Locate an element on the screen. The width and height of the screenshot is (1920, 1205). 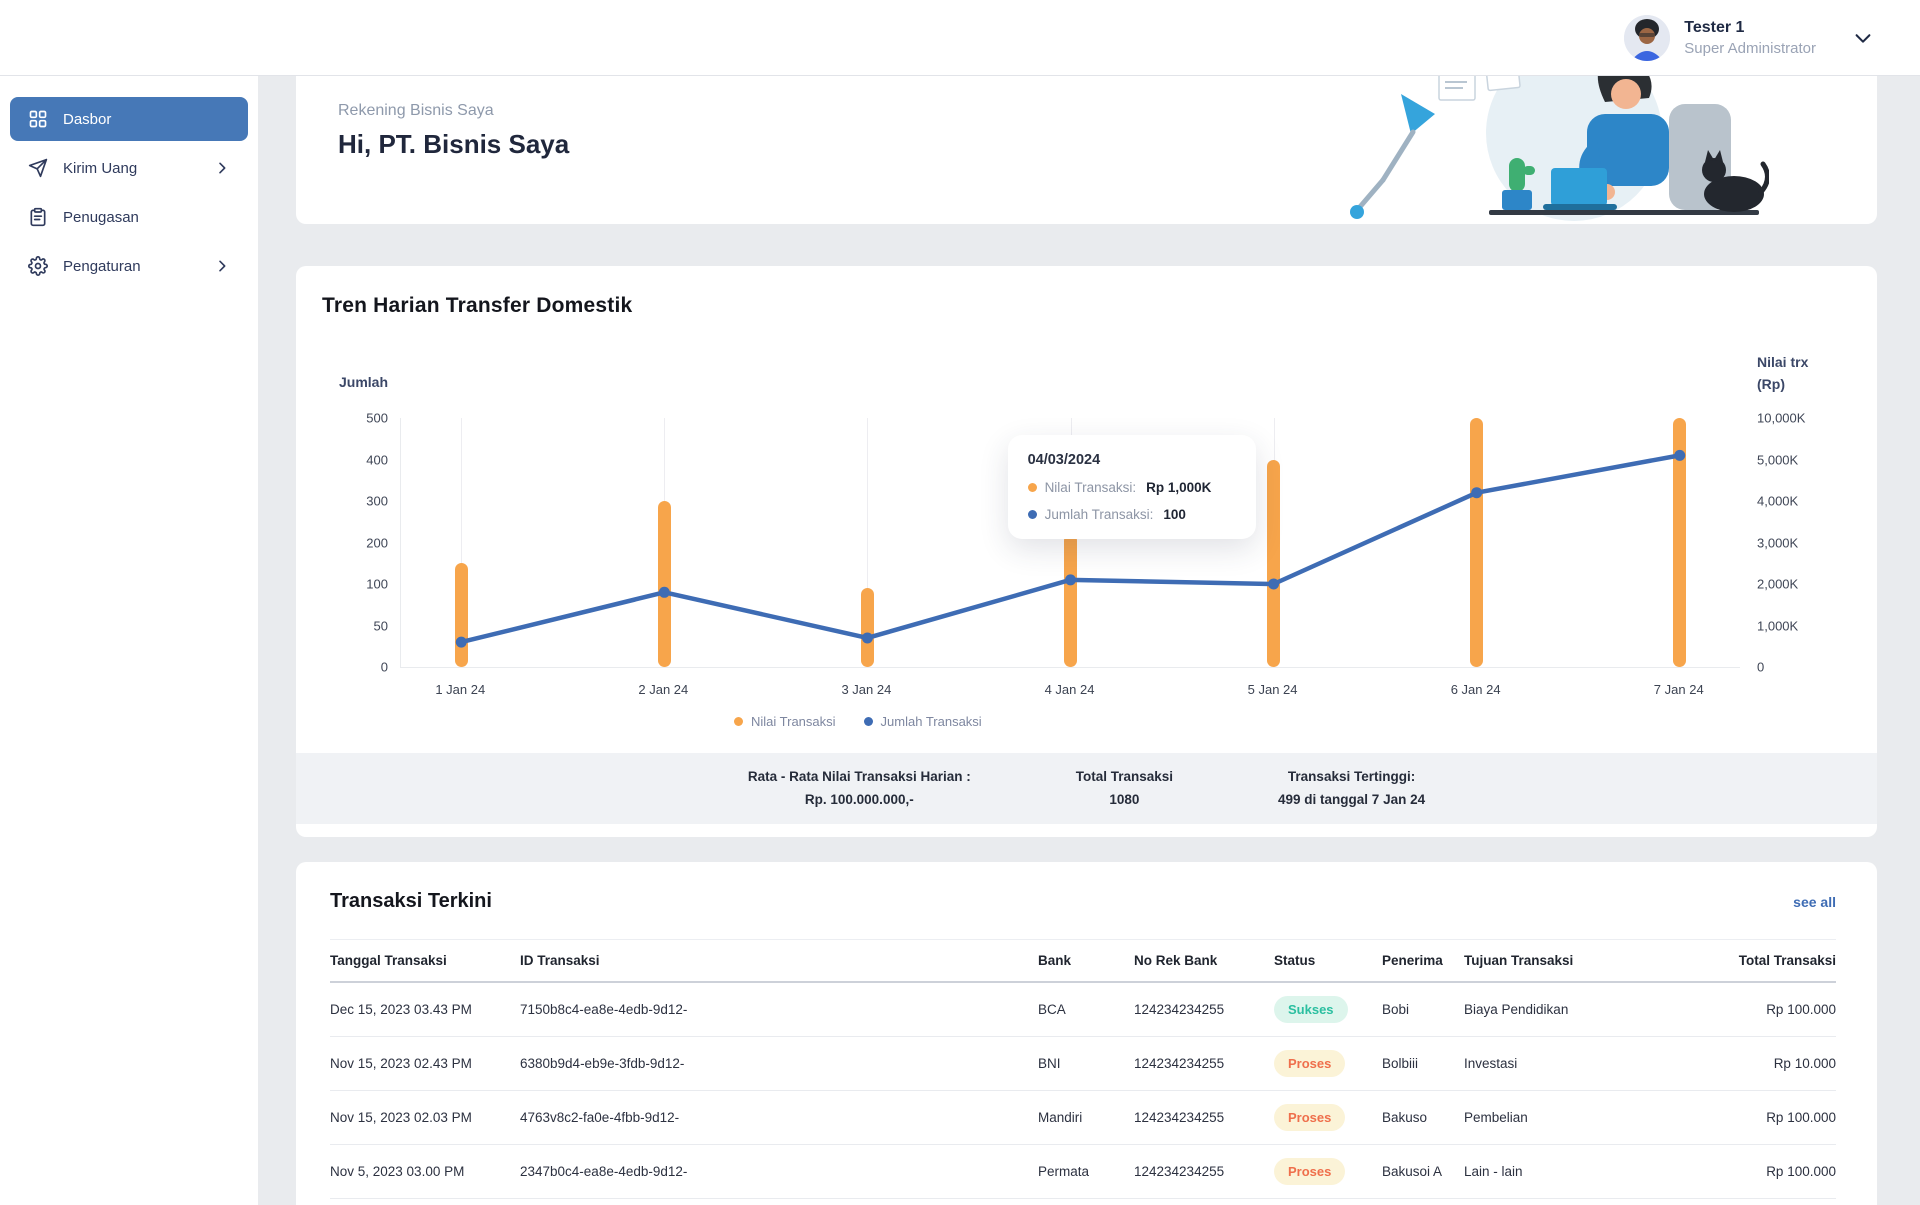
tooltip-row: Jumlah Transaksi: 100 is located at coordinates (1131, 514).